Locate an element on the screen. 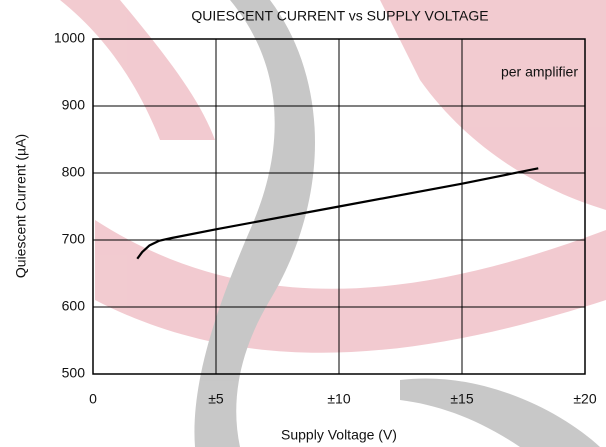 The width and height of the screenshot is (606, 447). data-line is located at coordinates (337, 213).